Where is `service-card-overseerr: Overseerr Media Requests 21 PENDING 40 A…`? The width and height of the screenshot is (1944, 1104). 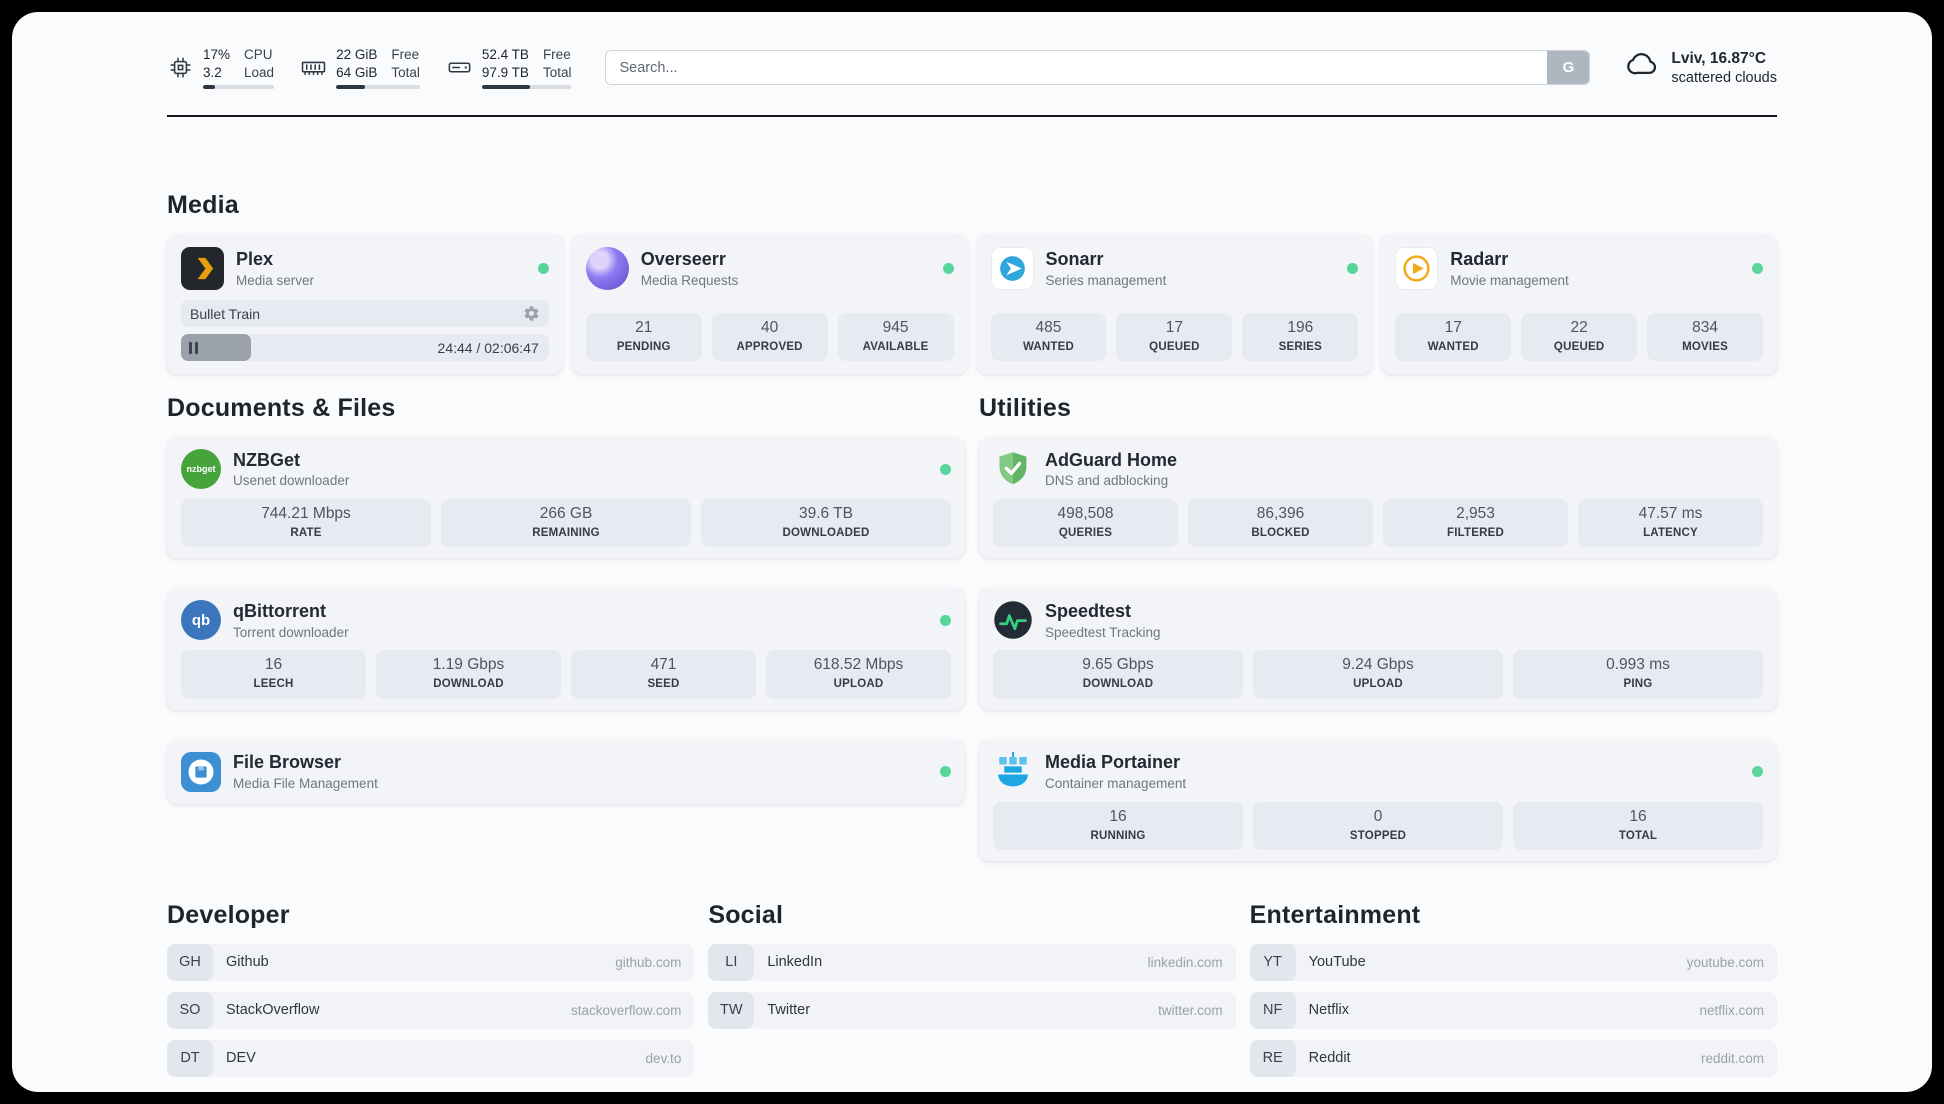
service-card-overseerr: Overseerr Media Requests 21 PENDING 40 A… is located at coordinates (769, 304).